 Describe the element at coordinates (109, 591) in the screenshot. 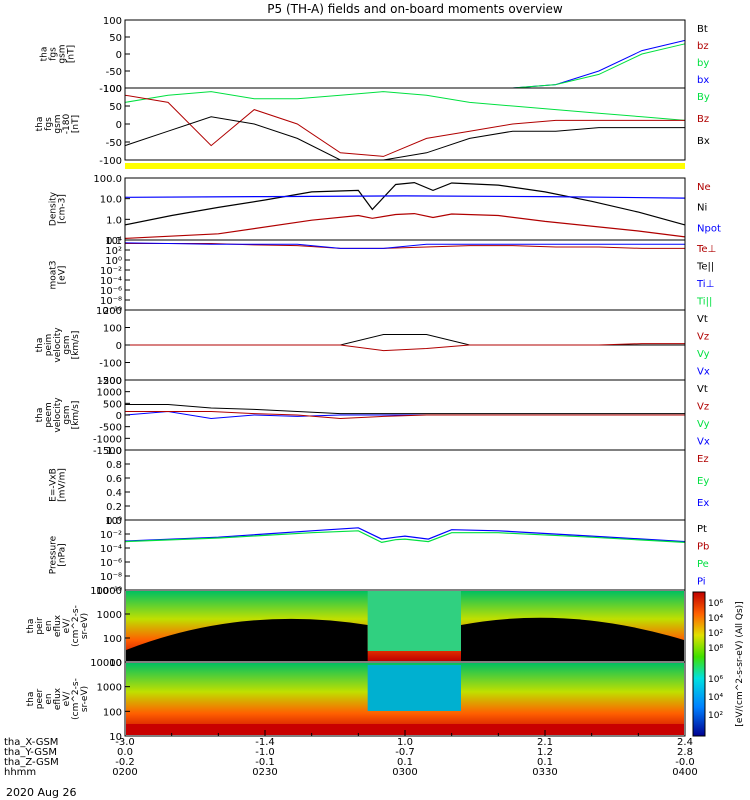

I see `y-tick-label: 10⁻¹⁰` at that location.